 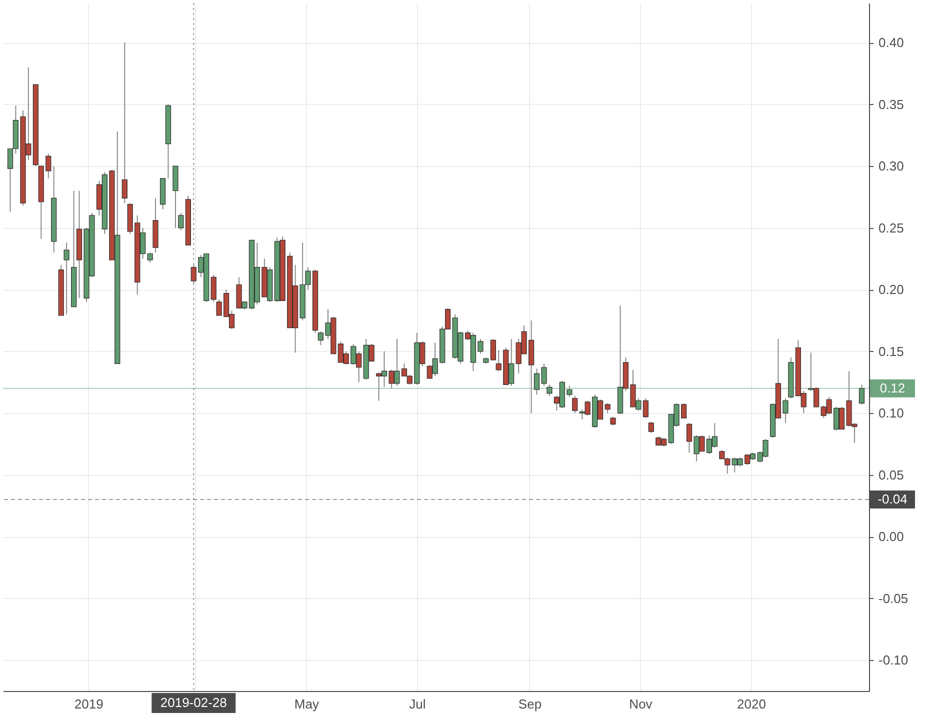 What do you see at coordinates (891, 351) in the screenshot?
I see `y-tick-label: 0.15` at bounding box center [891, 351].